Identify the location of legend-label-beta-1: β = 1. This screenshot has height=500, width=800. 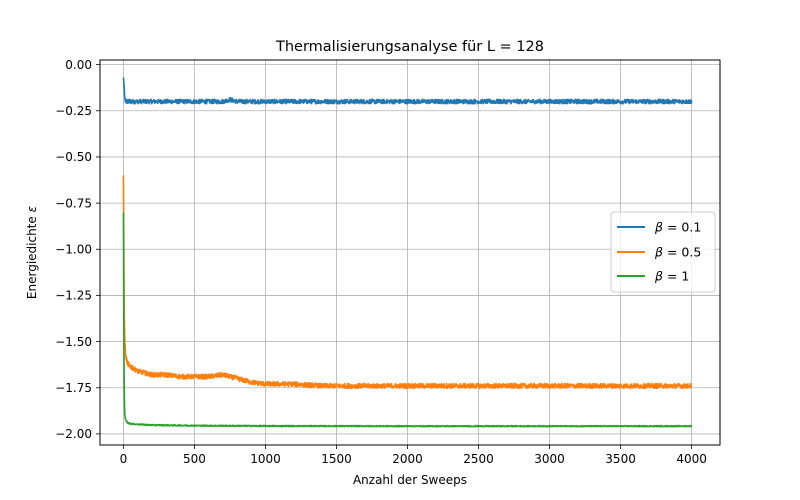
(671, 276).